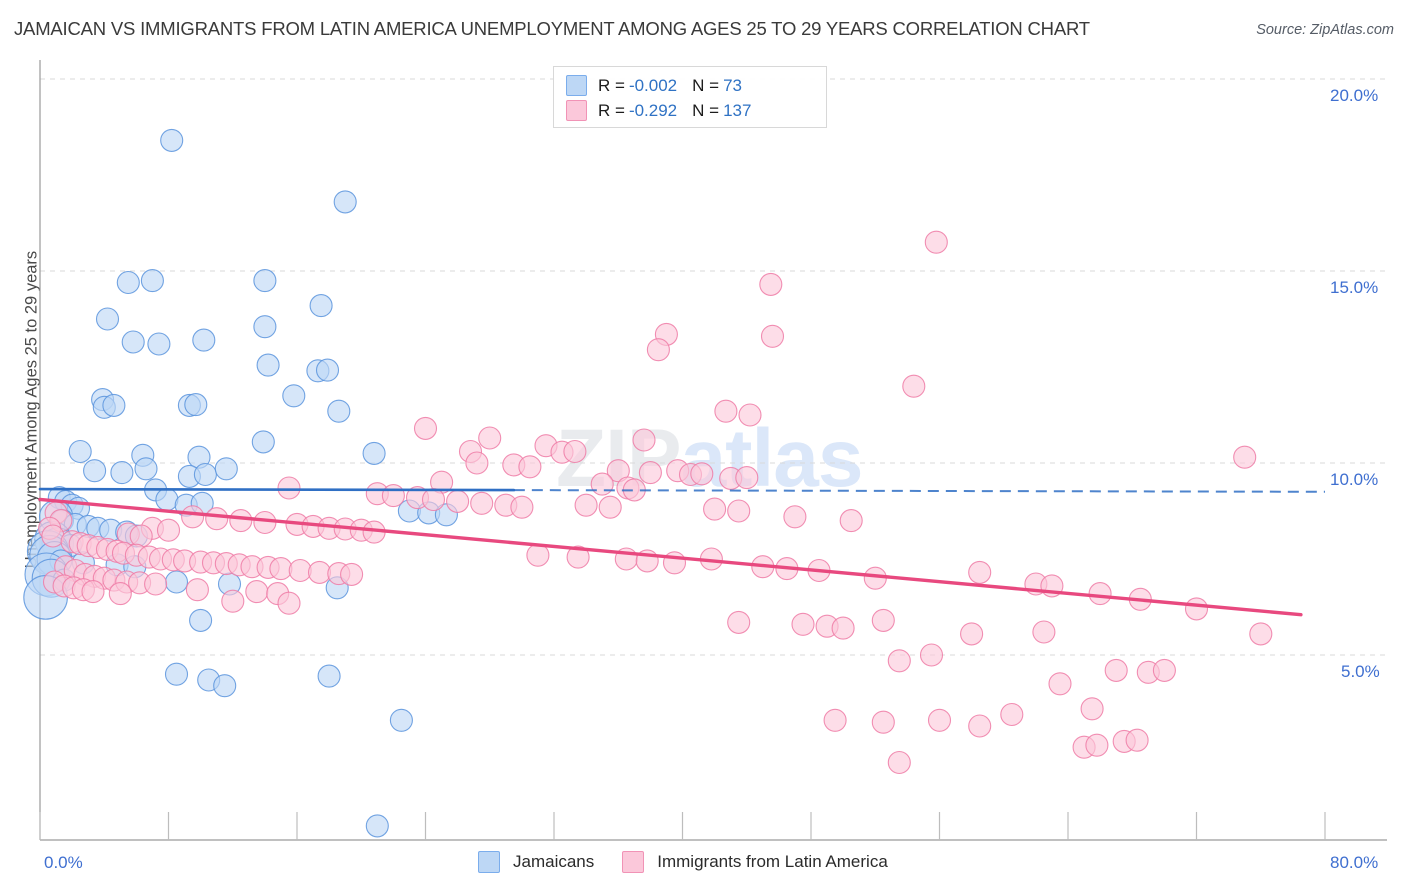 Image resolution: width=1406 pixels, height=892 pixels. What do you see at coordinates (633, 862) in the screenshot?
I see `legend-swatch-immigrants` at bounding box center [633, 862].